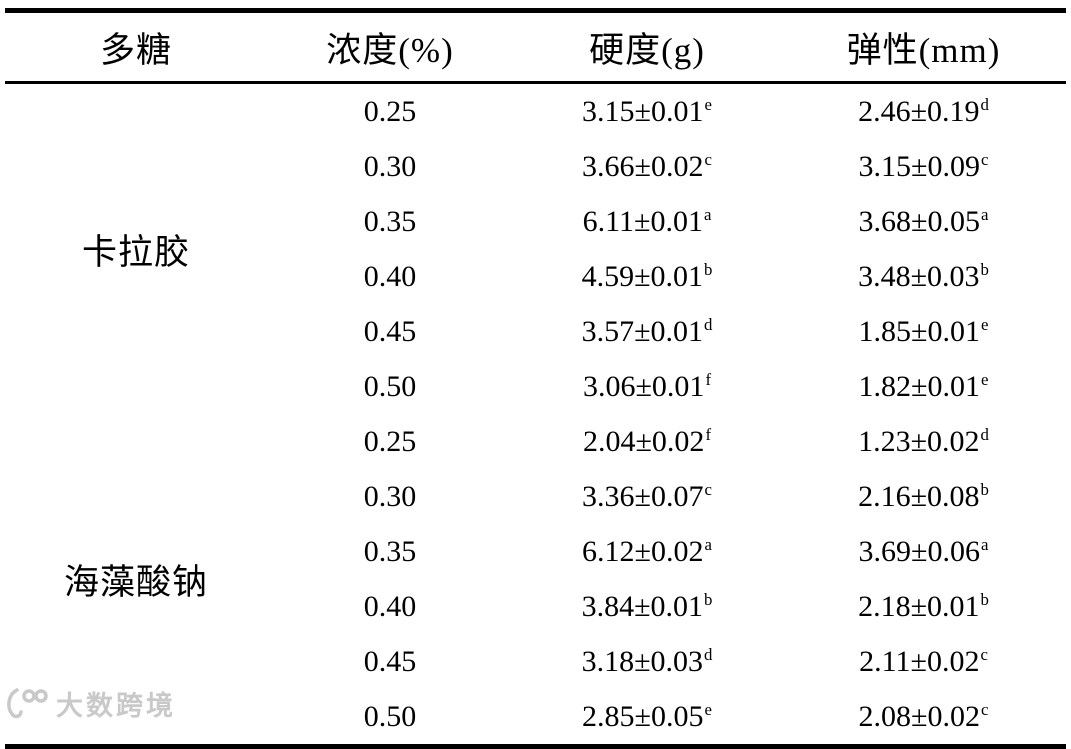  Describe the element at coordinates (923, 496) in the screenshot. I see `elasticity-cell: 2.16±0.08b` at that location.